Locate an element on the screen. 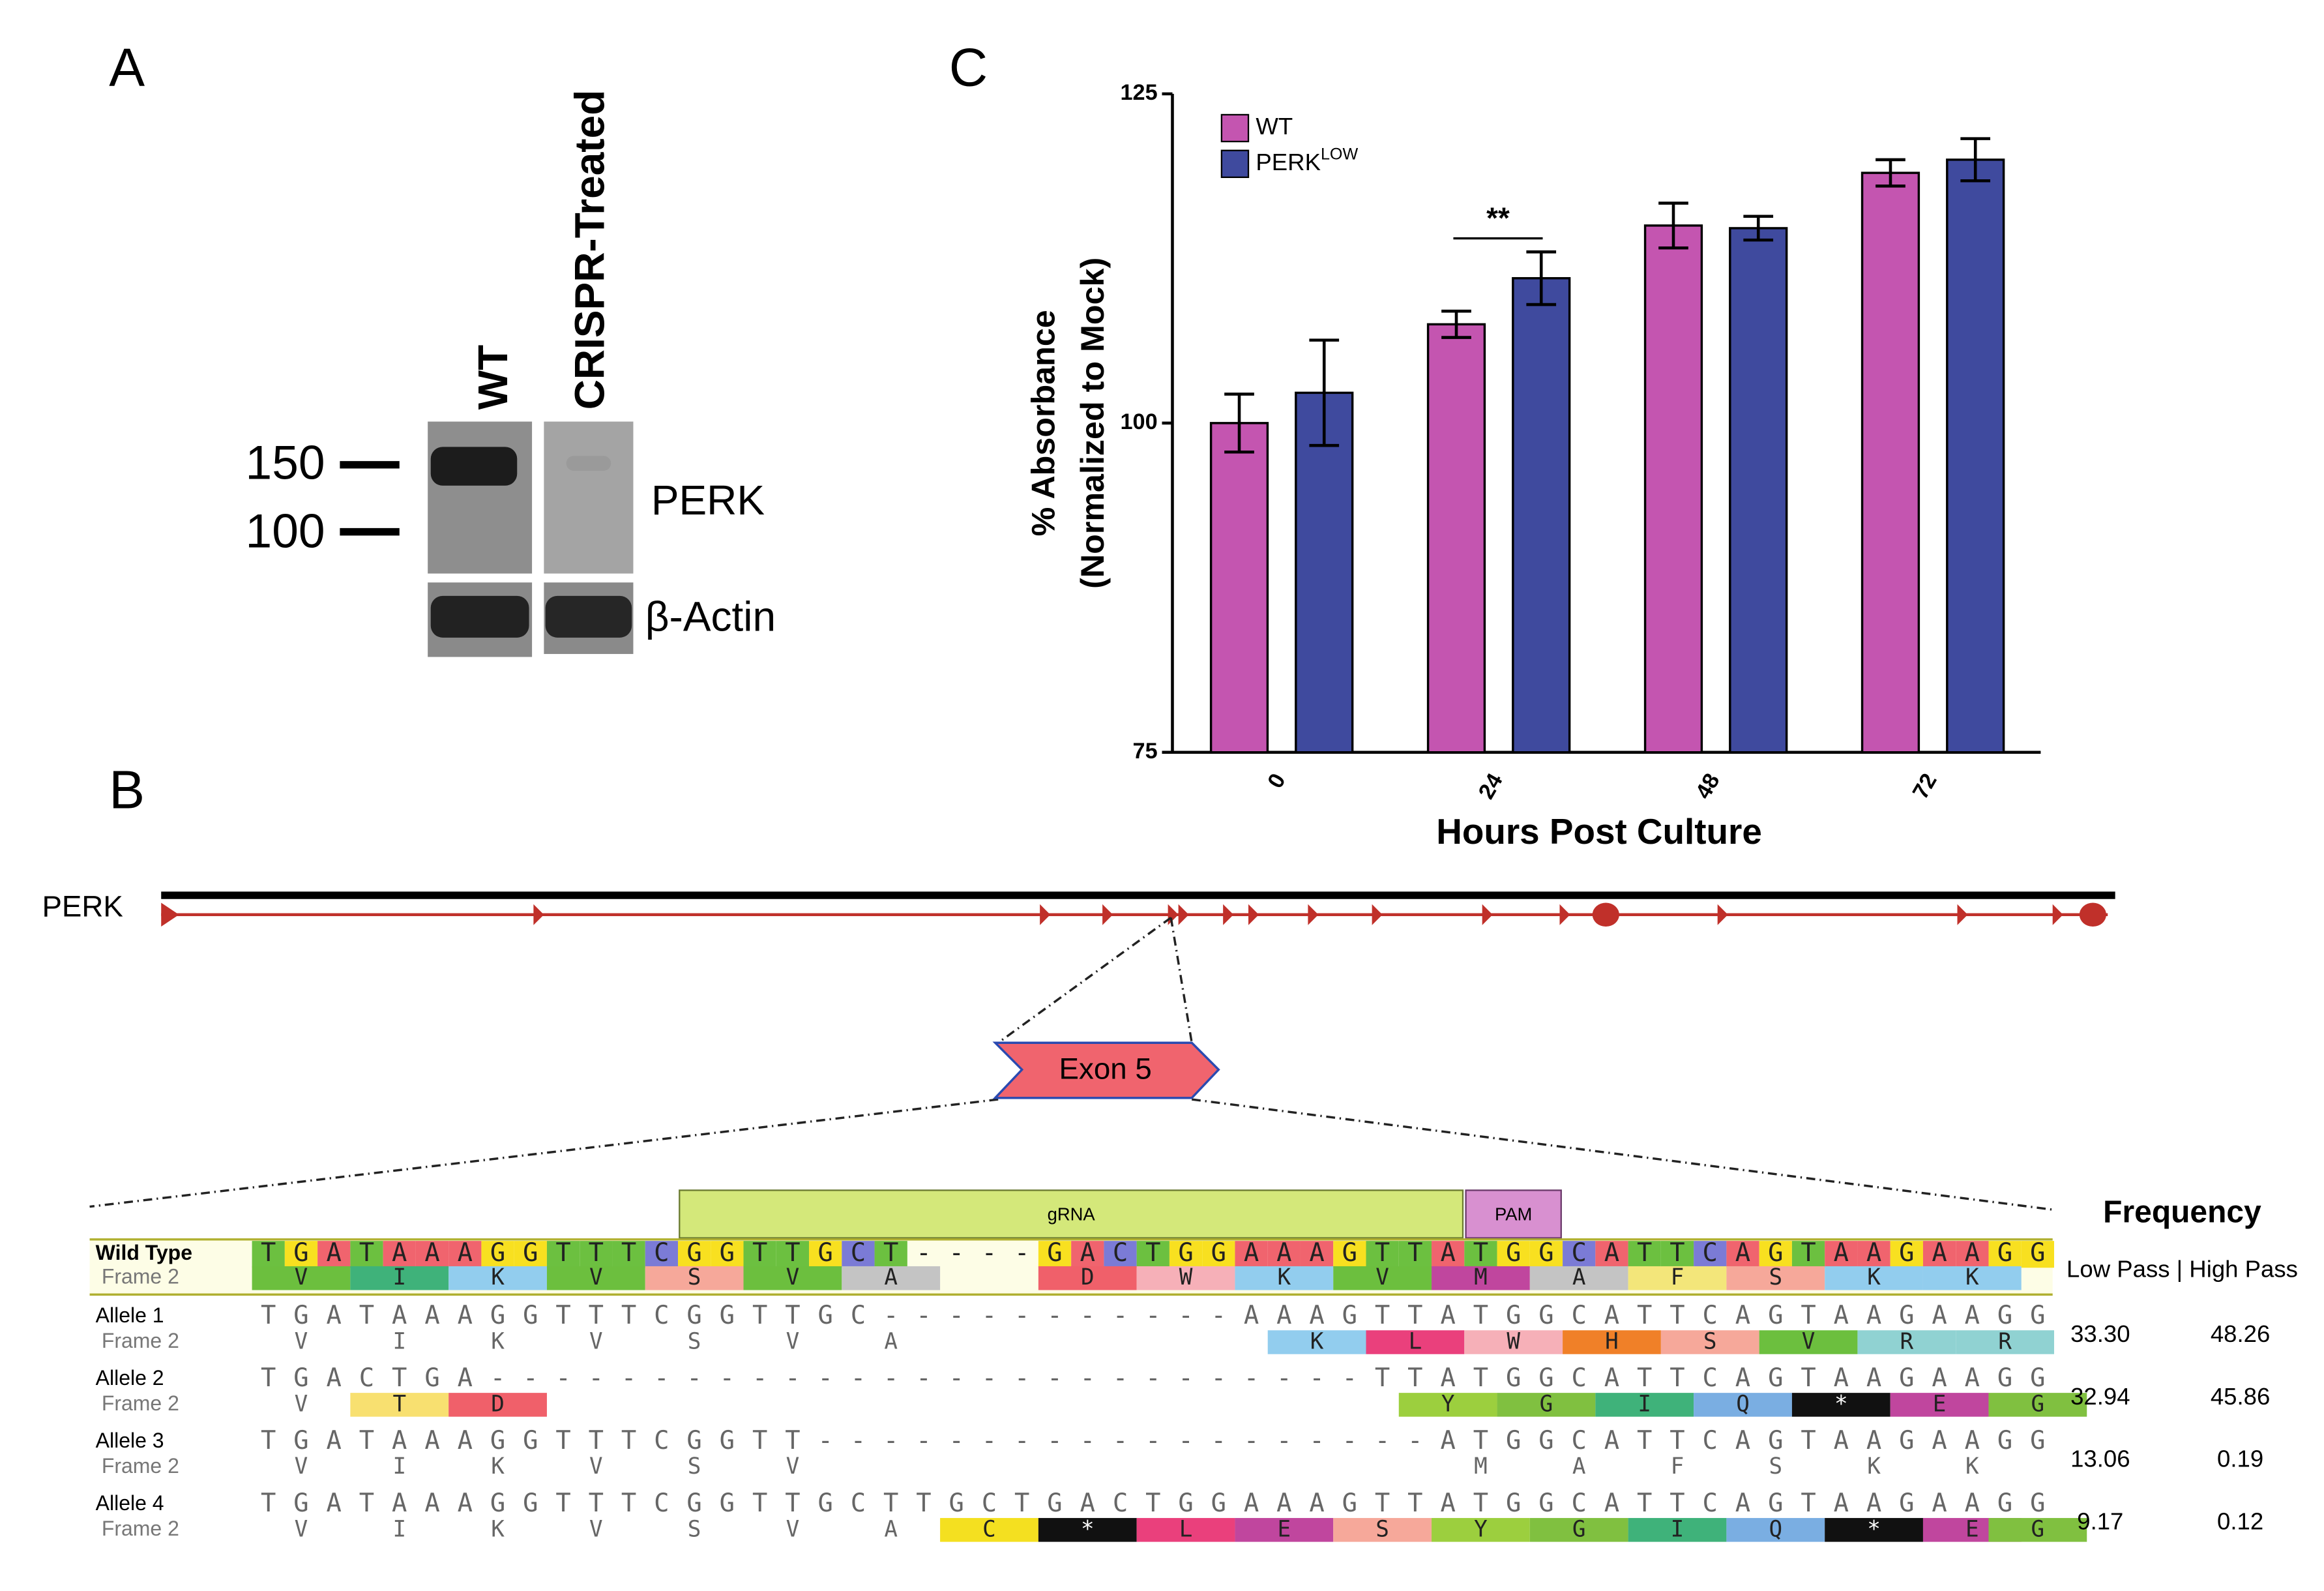 This screenshot has width=2324, height=1591. exon-arrow is located at coordinates (1106, 1070).